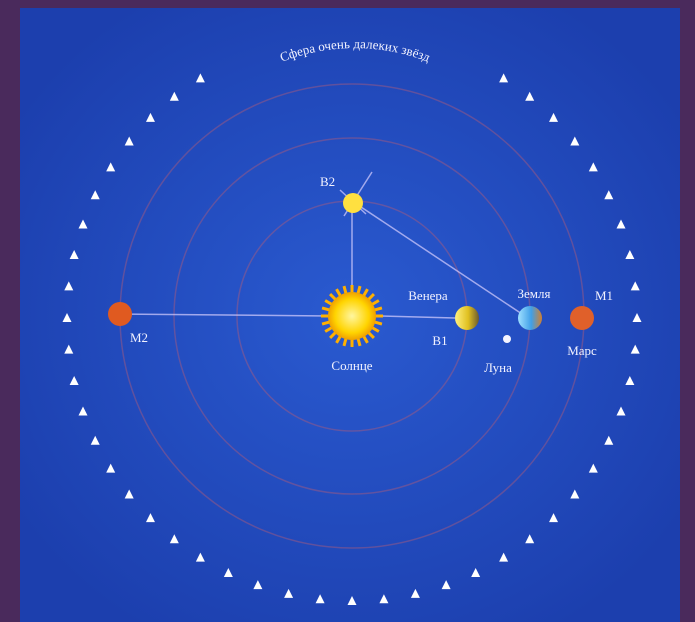 The width and height of the screenshot is (695, 622). Describe the element at coordinates (351, 365) in the screenshot. I see `label-sun: Солнце` at that location.